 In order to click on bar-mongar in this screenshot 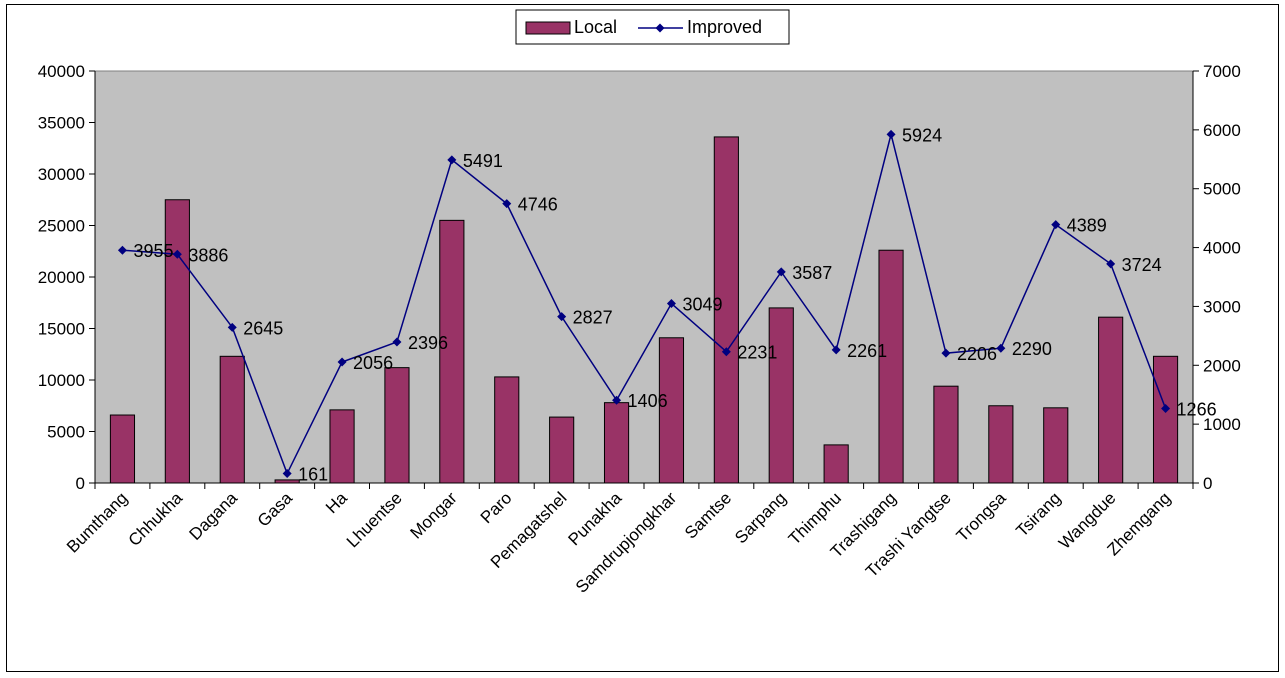, I will do `click(452, 351)`.